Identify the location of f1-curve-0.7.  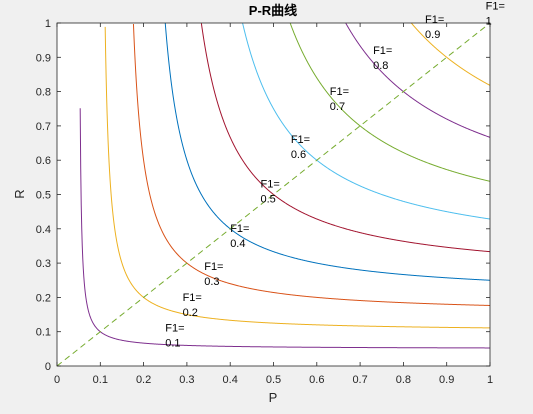
(390, 102).